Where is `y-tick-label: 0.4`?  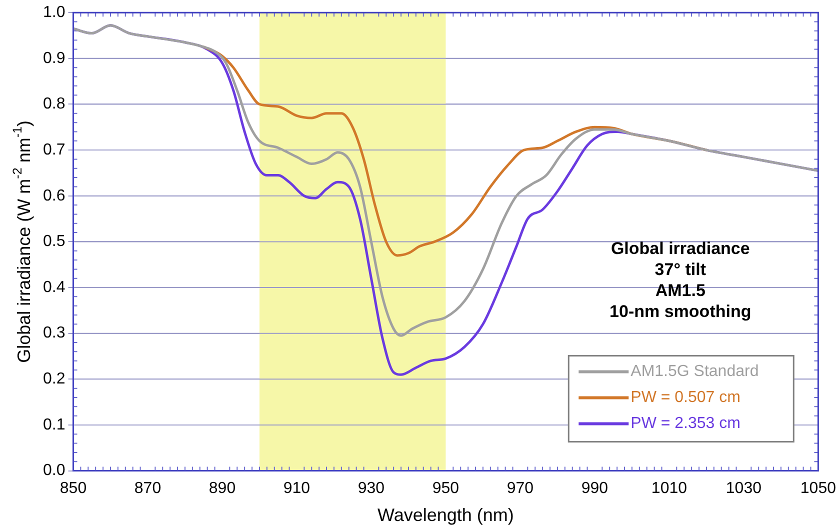
y-tick-label: 0.4 is located at coordinates (54, 287).